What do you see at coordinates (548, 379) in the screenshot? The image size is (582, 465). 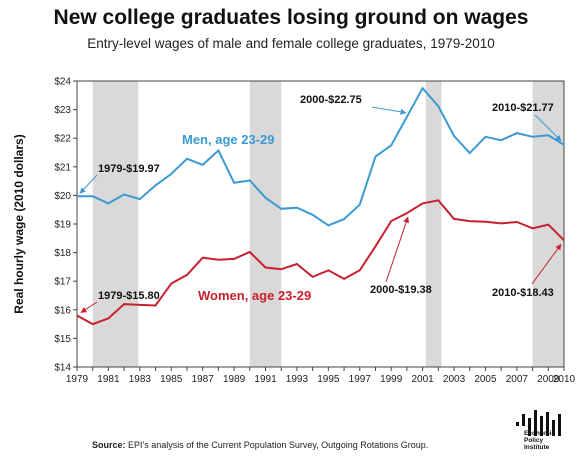 I see `x-tick-label: 2009` at bounding box center [548, 379].